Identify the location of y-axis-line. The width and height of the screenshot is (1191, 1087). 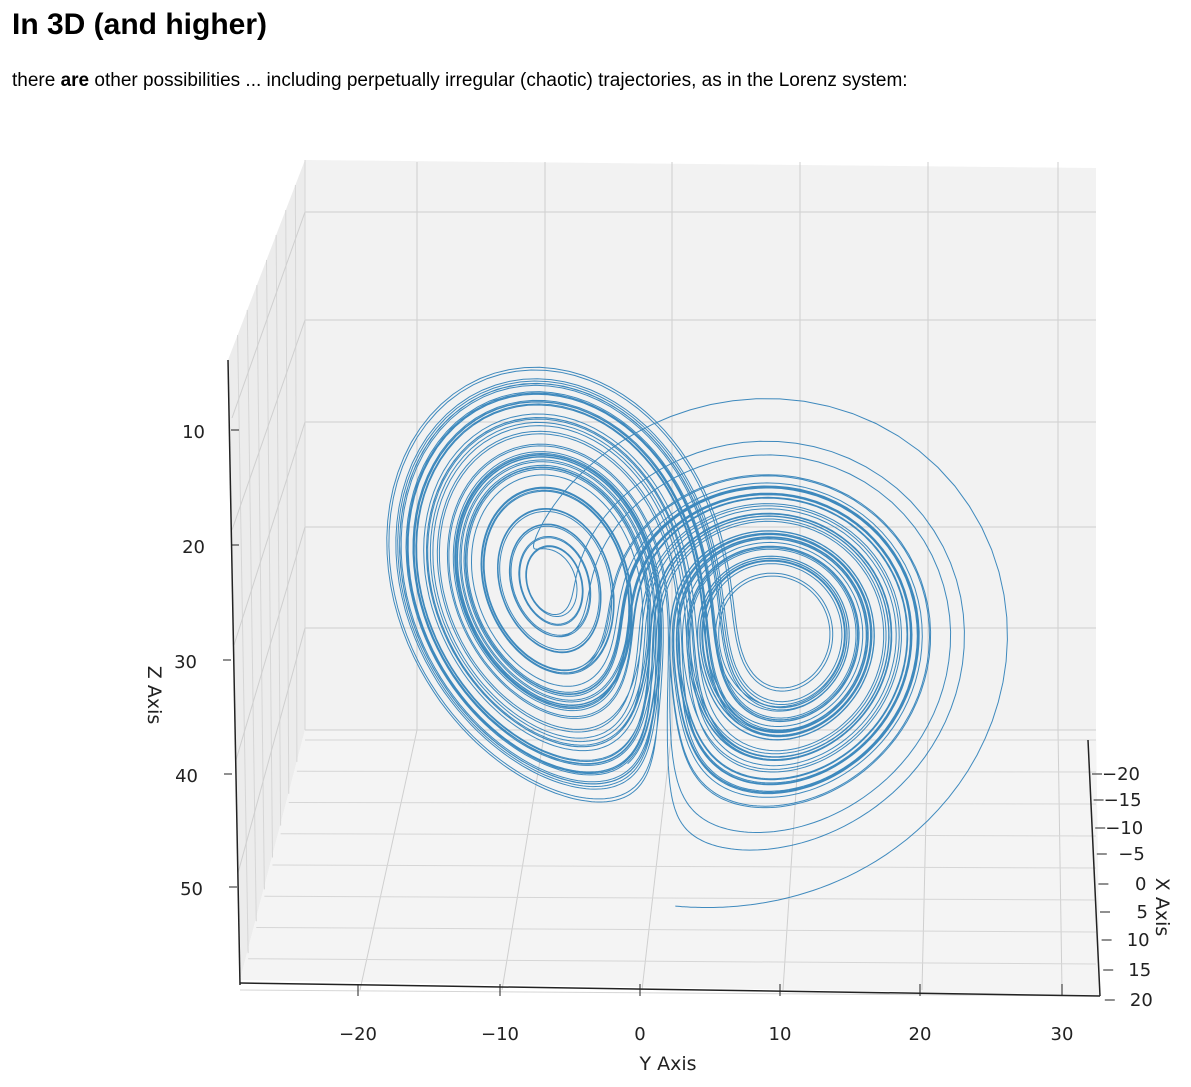
(670, 989).